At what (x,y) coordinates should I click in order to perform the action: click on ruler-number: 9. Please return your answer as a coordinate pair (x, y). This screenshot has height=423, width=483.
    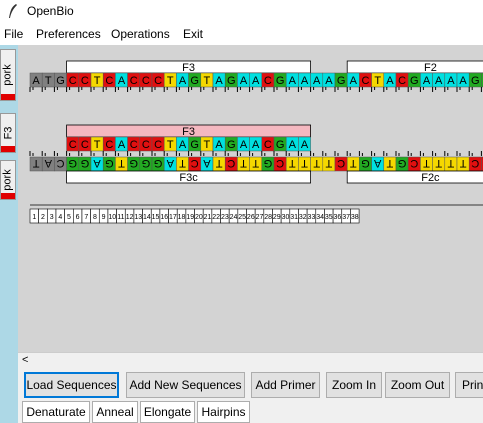
    Looking at the image, I should click on (104, 217).